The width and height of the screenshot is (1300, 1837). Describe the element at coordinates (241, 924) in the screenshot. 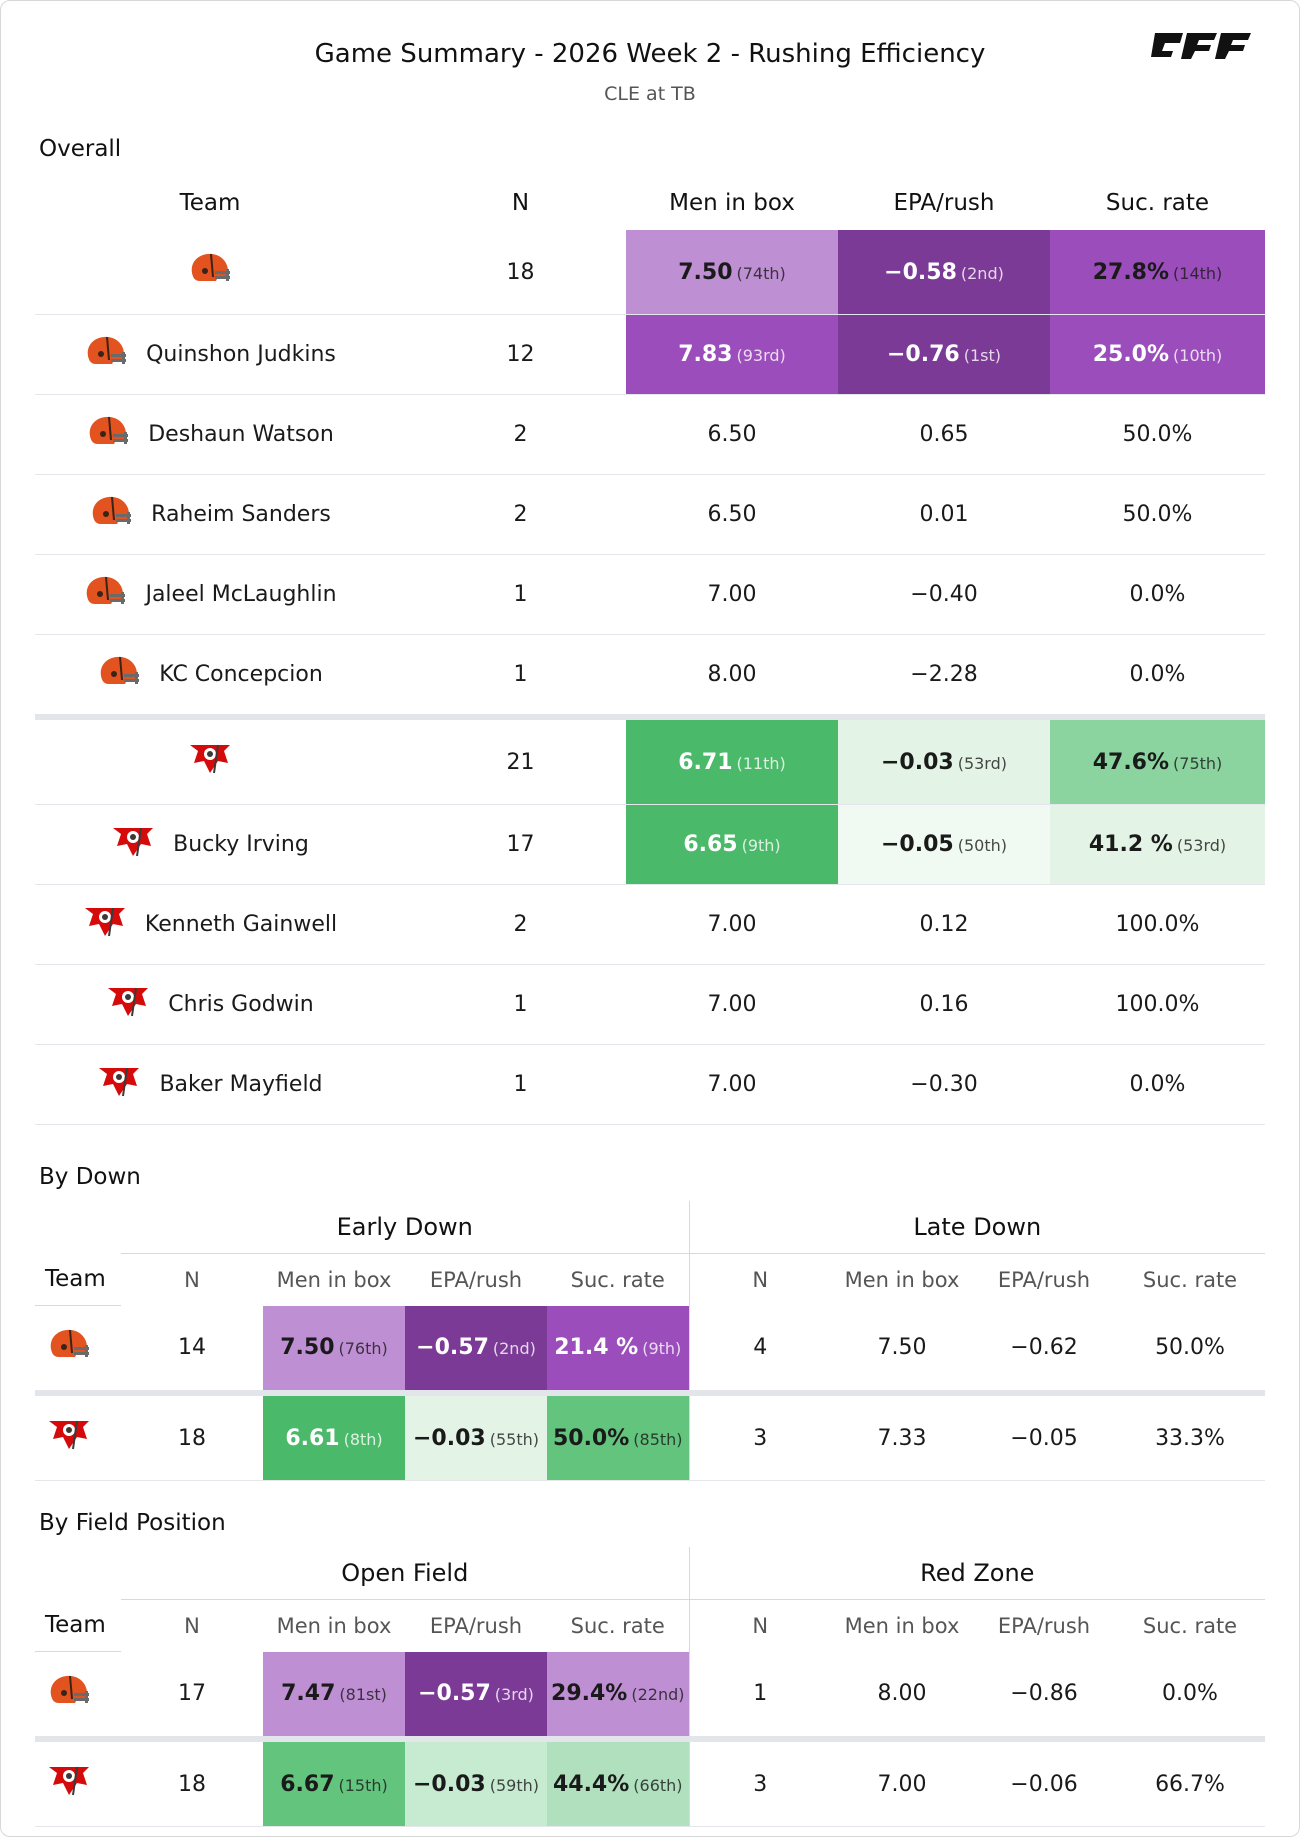

I see `player-name: Kenneth Gainwell` at that location.